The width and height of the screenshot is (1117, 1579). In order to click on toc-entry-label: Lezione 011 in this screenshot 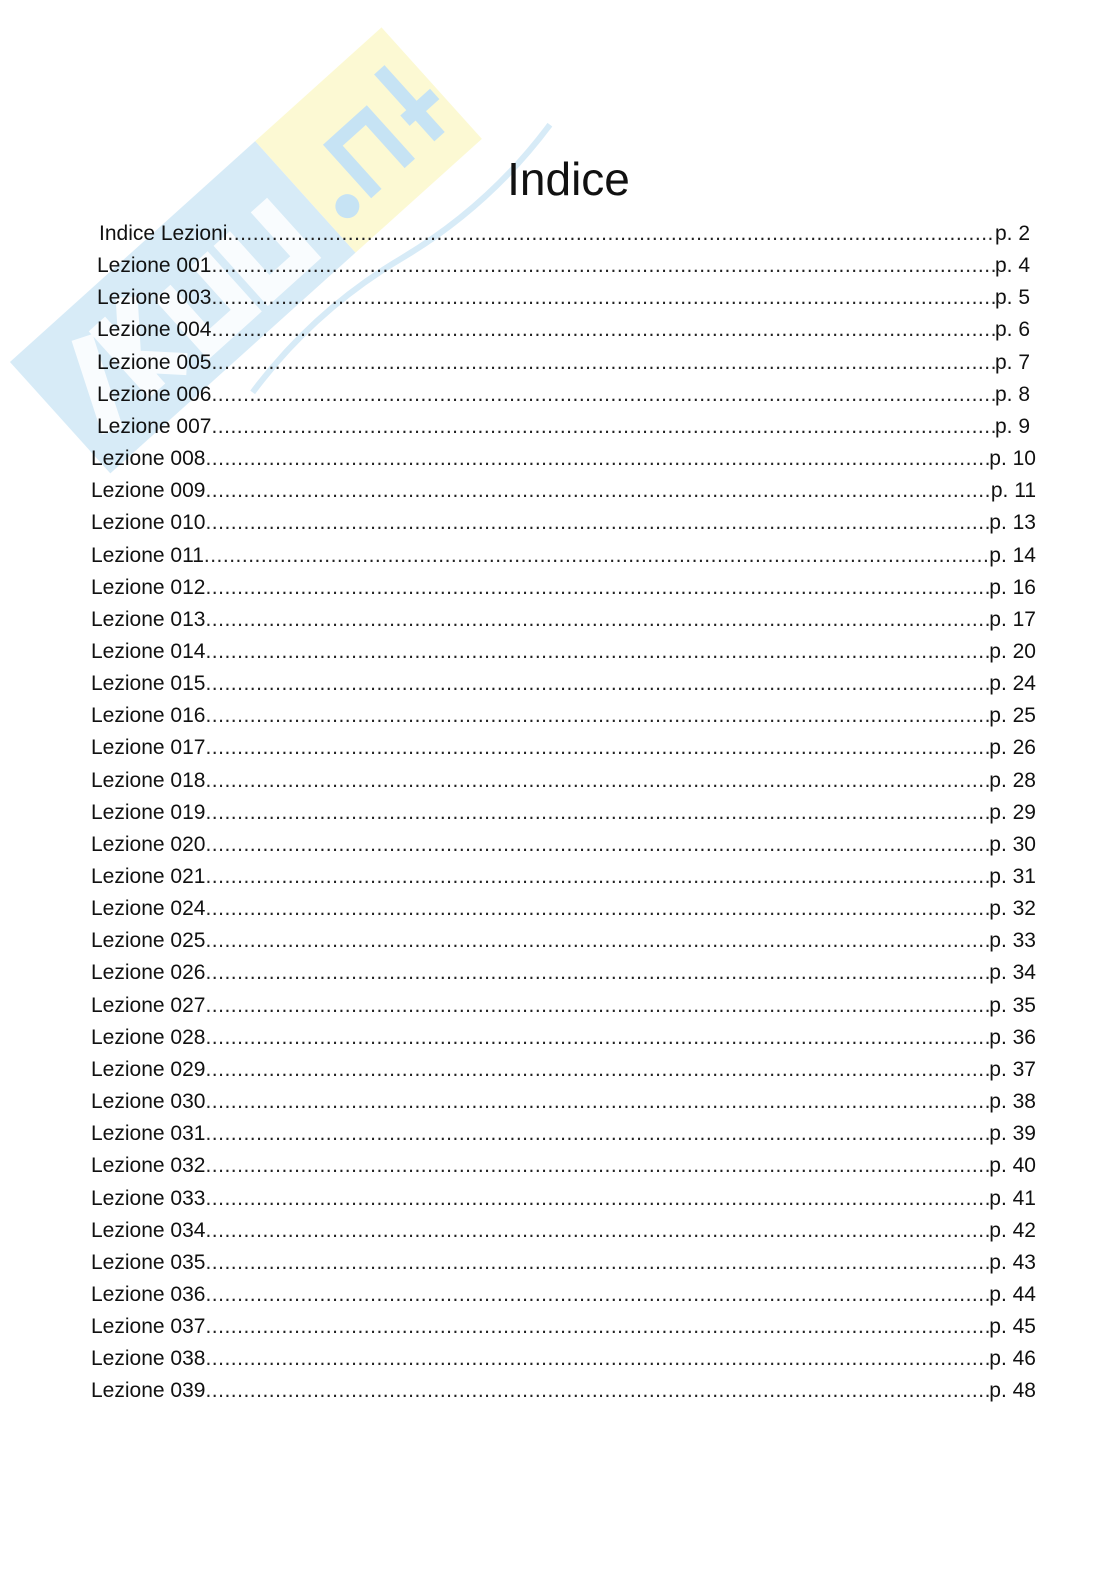, I will do `click(147, 555)`.